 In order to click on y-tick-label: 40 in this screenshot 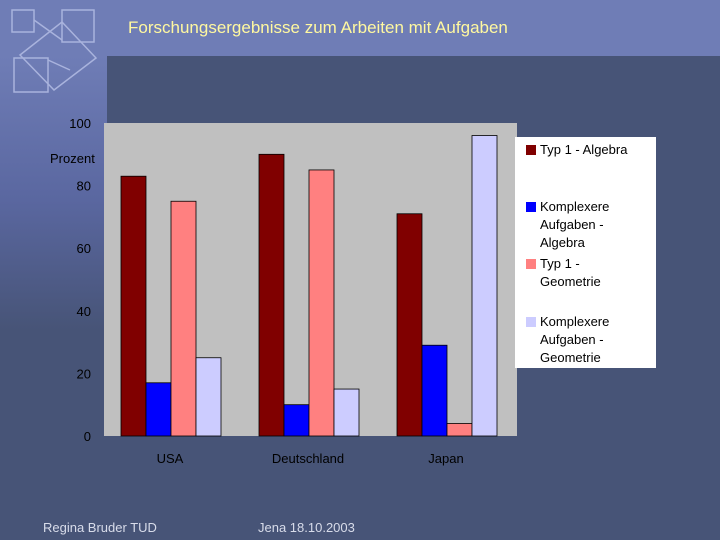, I will do `click(84, 311)`.